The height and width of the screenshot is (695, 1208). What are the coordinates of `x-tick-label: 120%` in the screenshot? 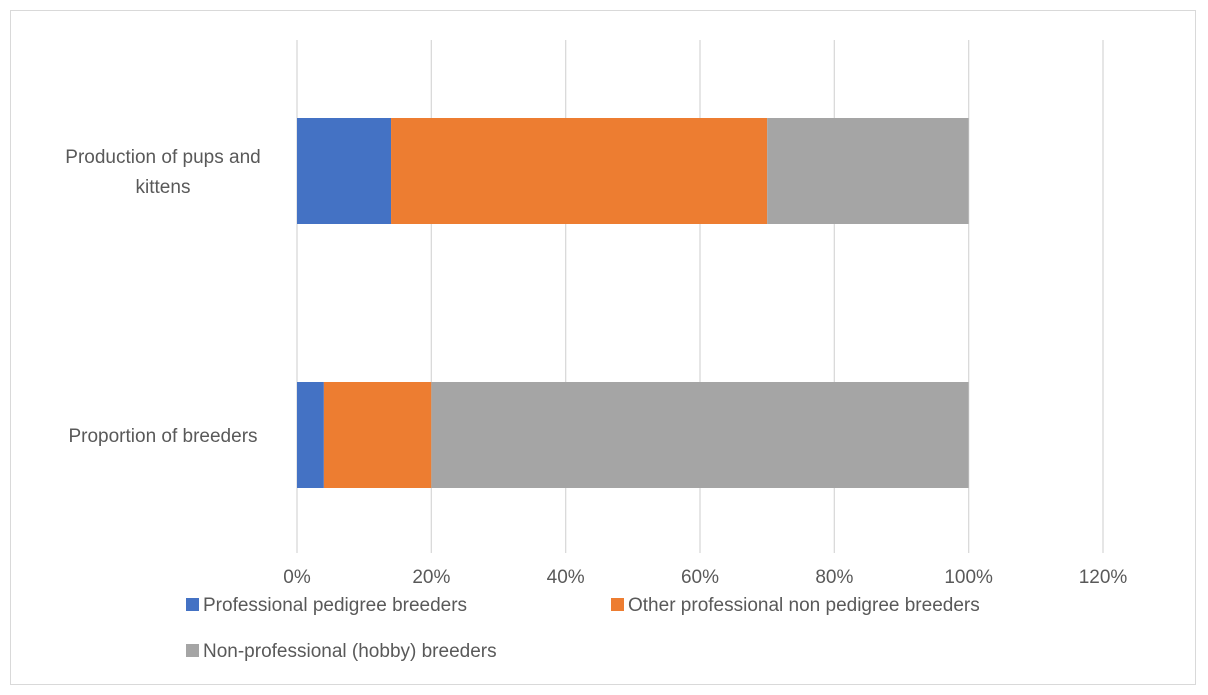 It's located at (1103, 577).